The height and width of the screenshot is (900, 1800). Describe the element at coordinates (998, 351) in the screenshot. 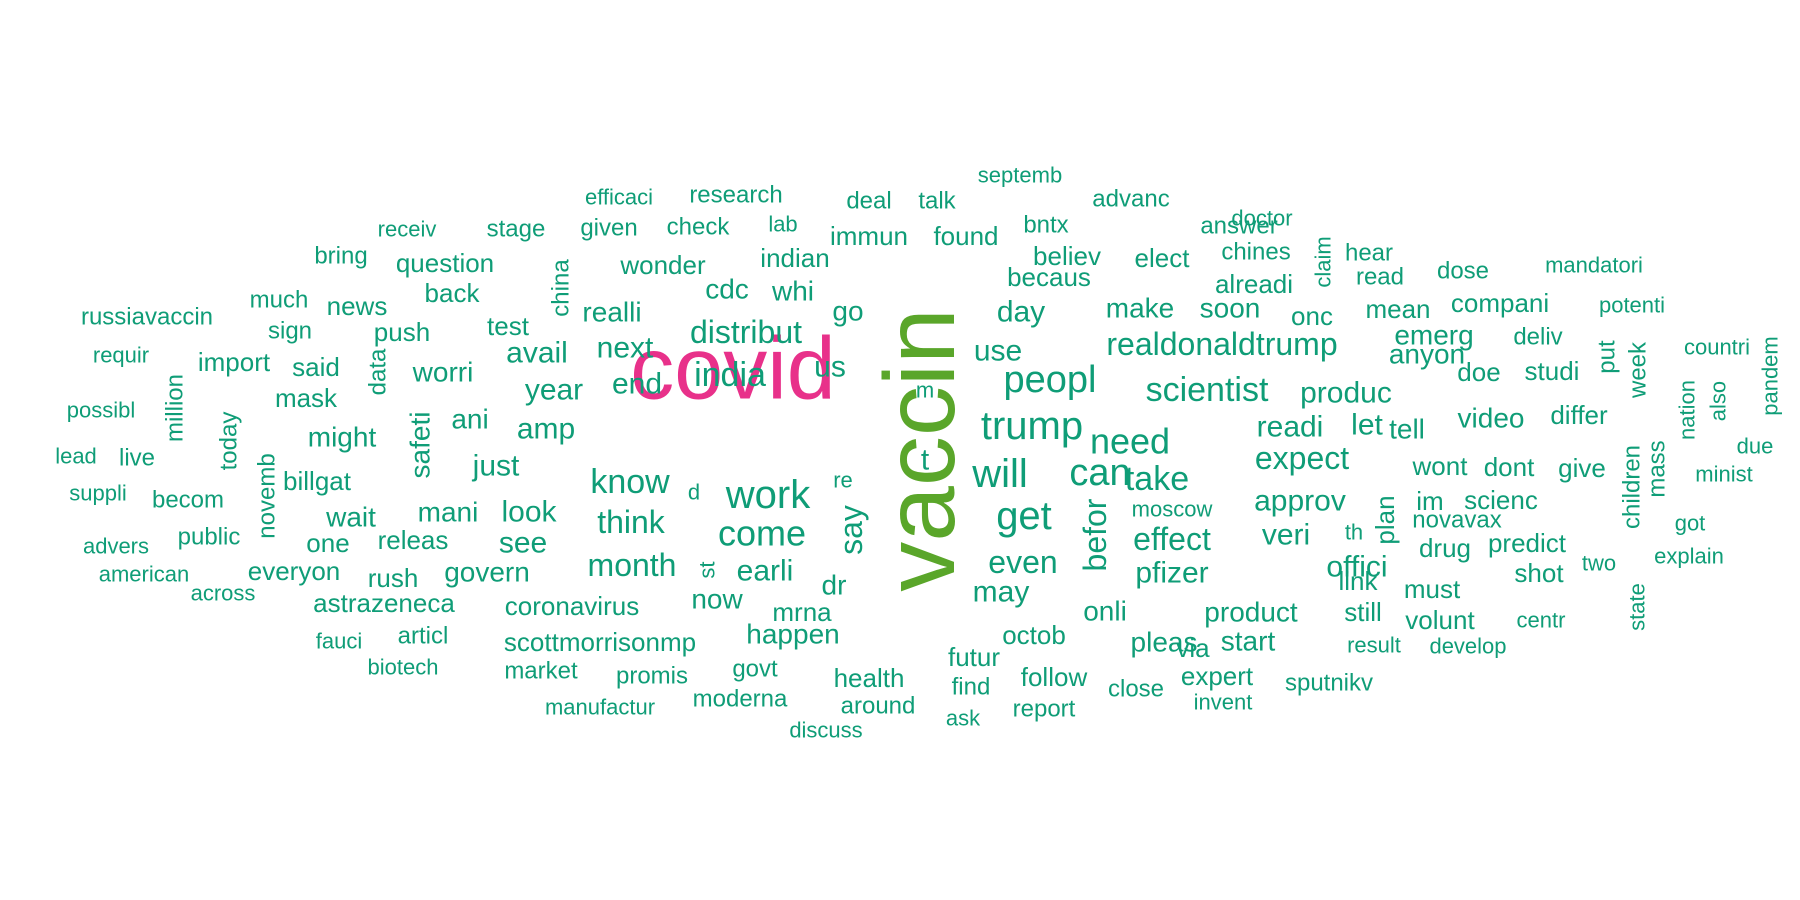

I see `word-use: use` at that location.